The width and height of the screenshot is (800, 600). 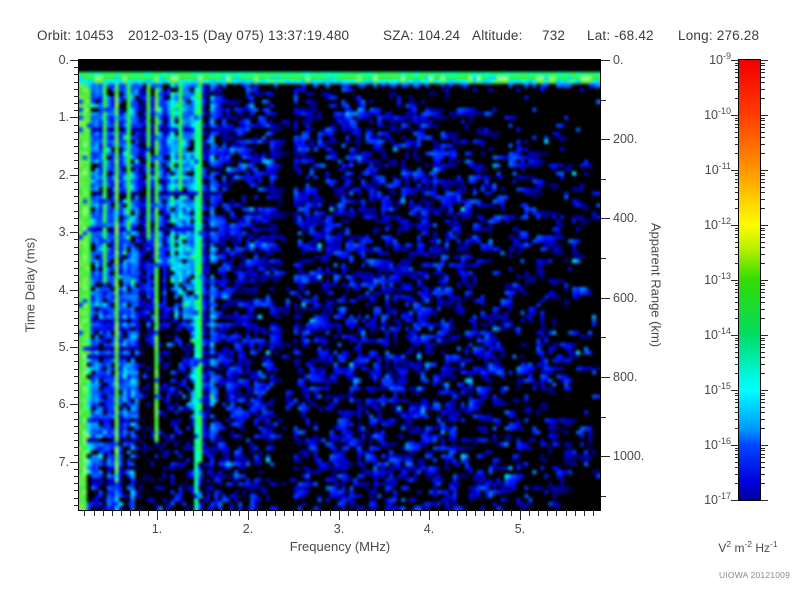 I want to click on colorbar-base: 10, so click(x=711, y=170).